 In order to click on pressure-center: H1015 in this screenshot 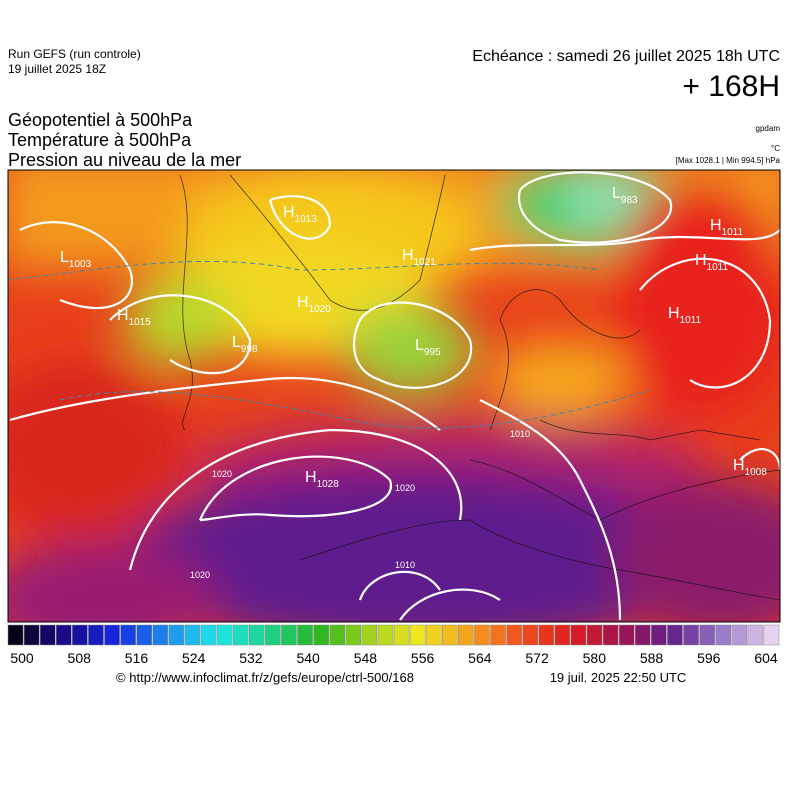, I will do `click(134, 317)`.